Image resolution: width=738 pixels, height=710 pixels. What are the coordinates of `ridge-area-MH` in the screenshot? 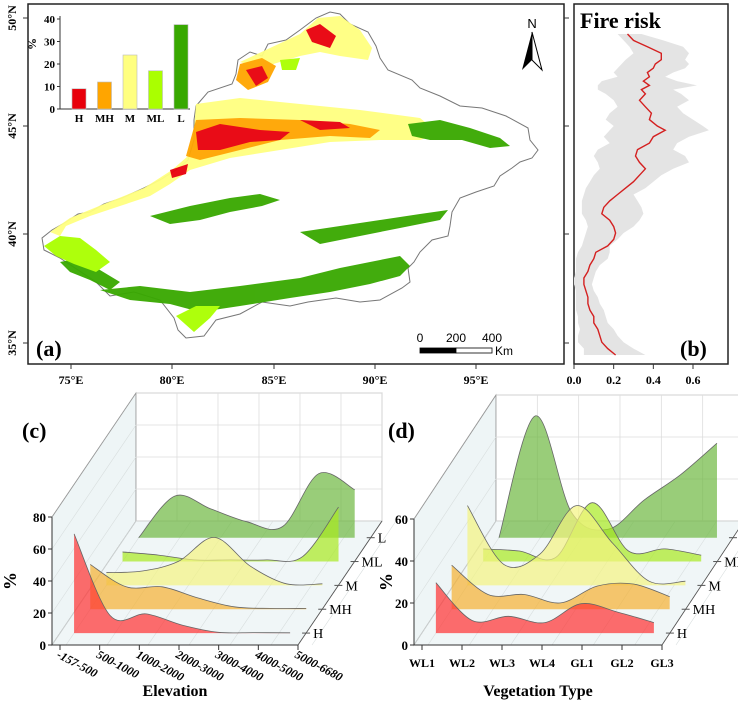 It's located at (198, 587).